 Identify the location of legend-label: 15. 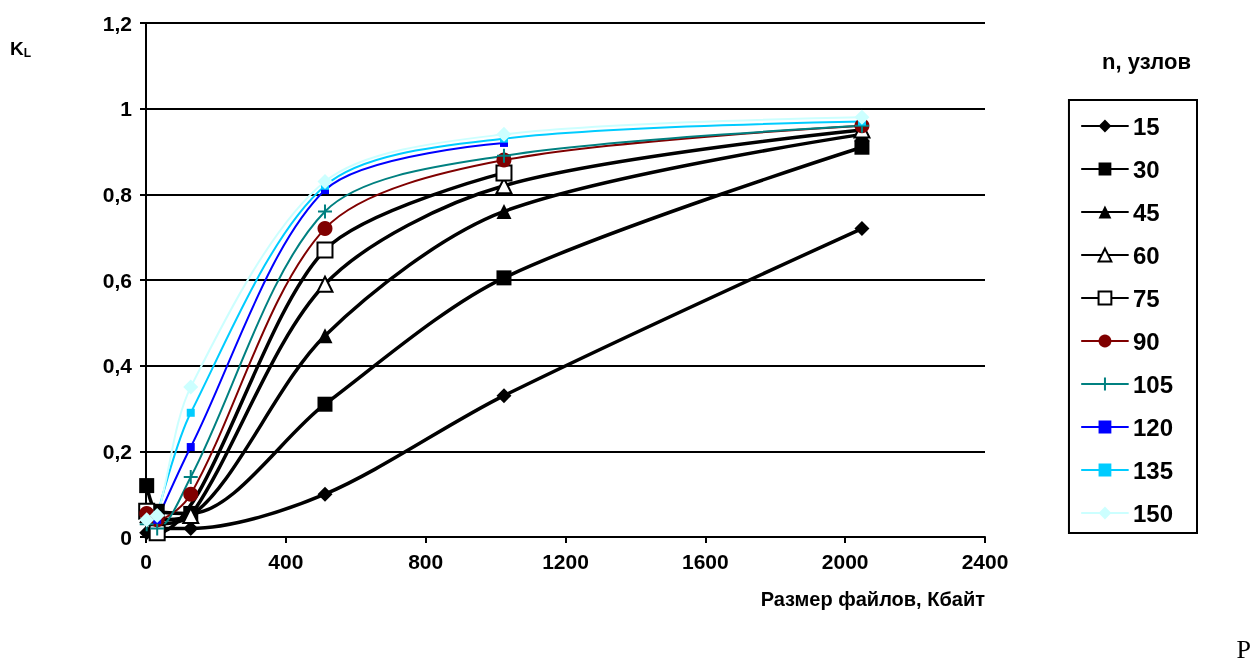
(1146, 126).